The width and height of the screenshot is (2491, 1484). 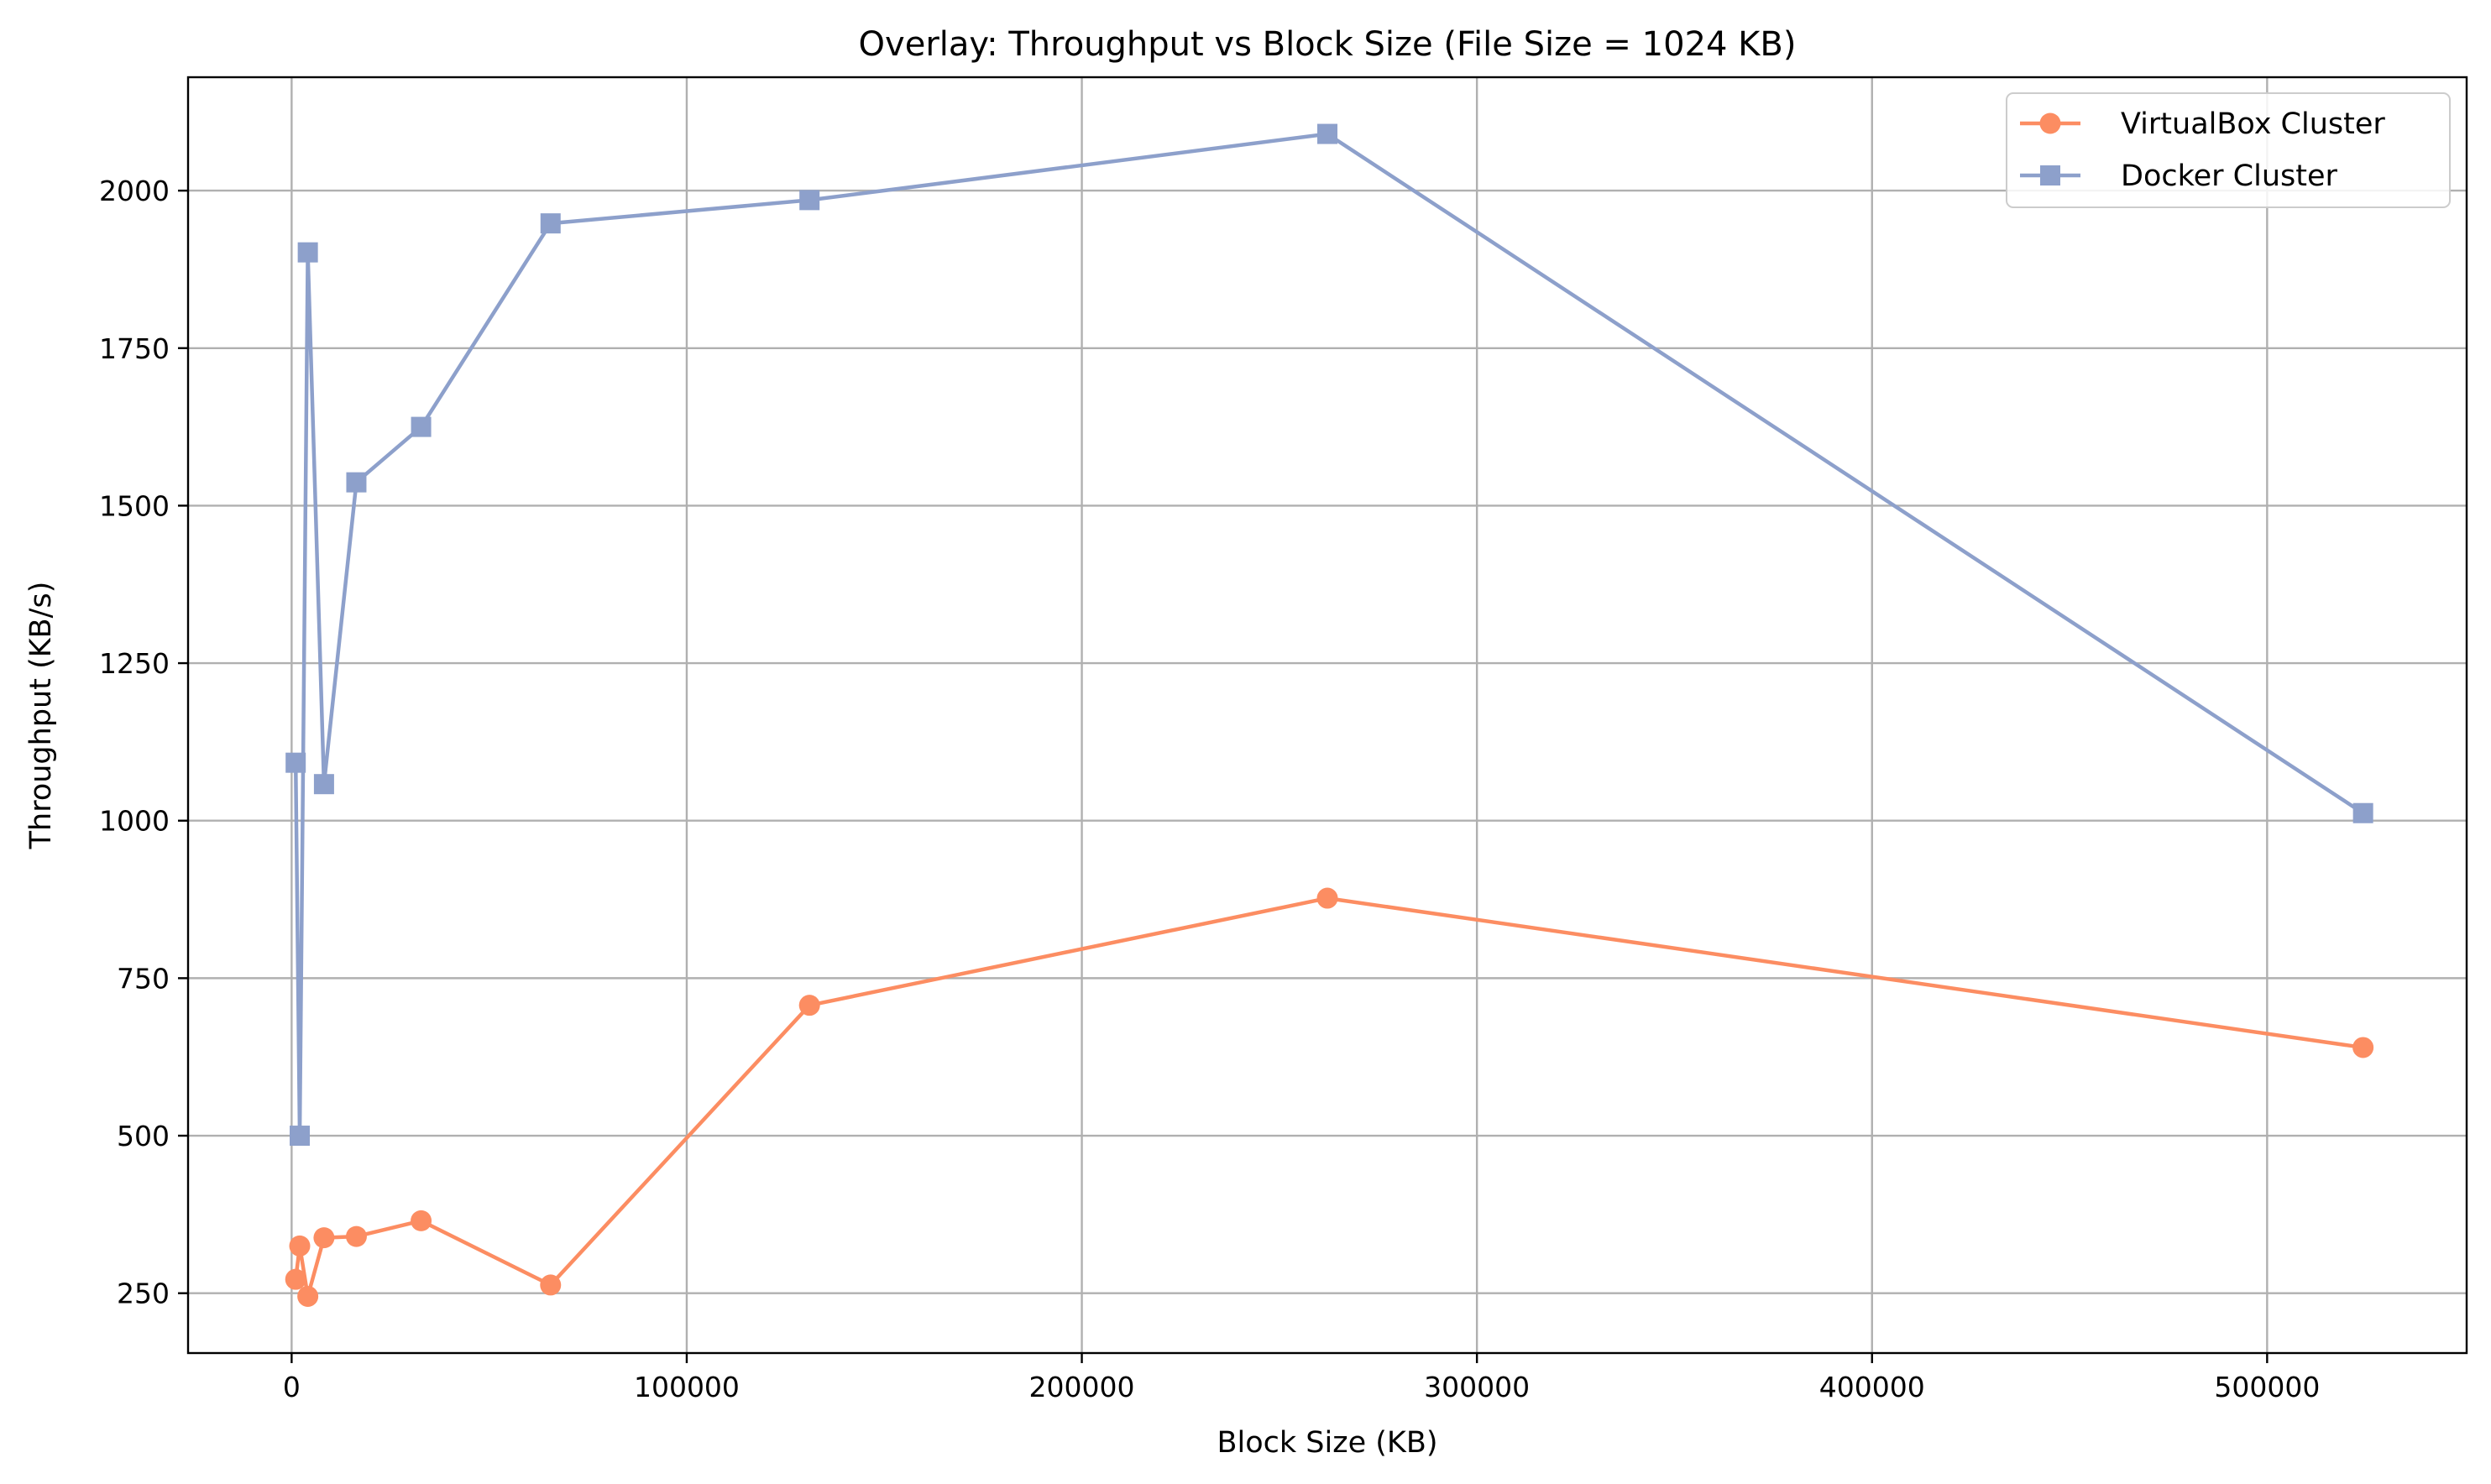 I want to click on legend-box, so click(x=2228, y=150).